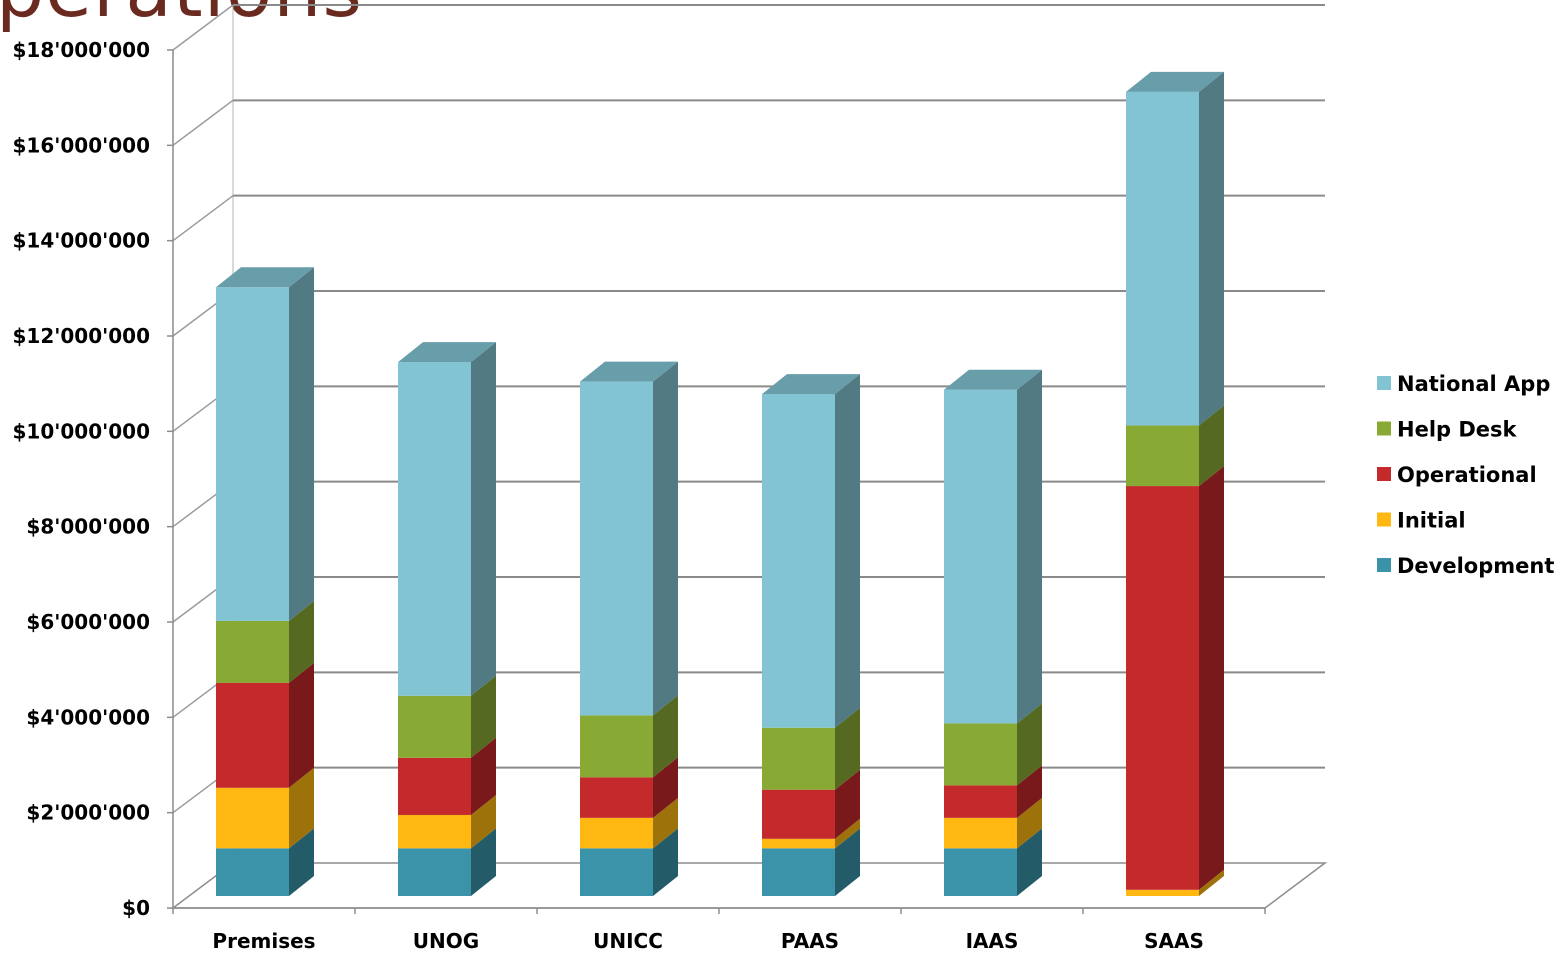  I want to click on bar-segment-unog-initial, so click(447, 821).